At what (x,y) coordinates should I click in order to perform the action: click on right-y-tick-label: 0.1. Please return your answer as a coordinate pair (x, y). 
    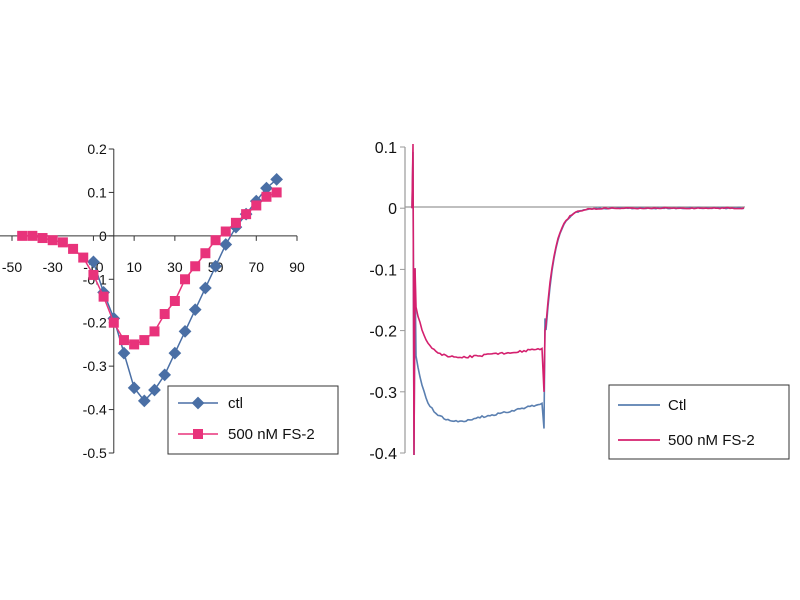
    Looking at the image, I should click on (386, 148).